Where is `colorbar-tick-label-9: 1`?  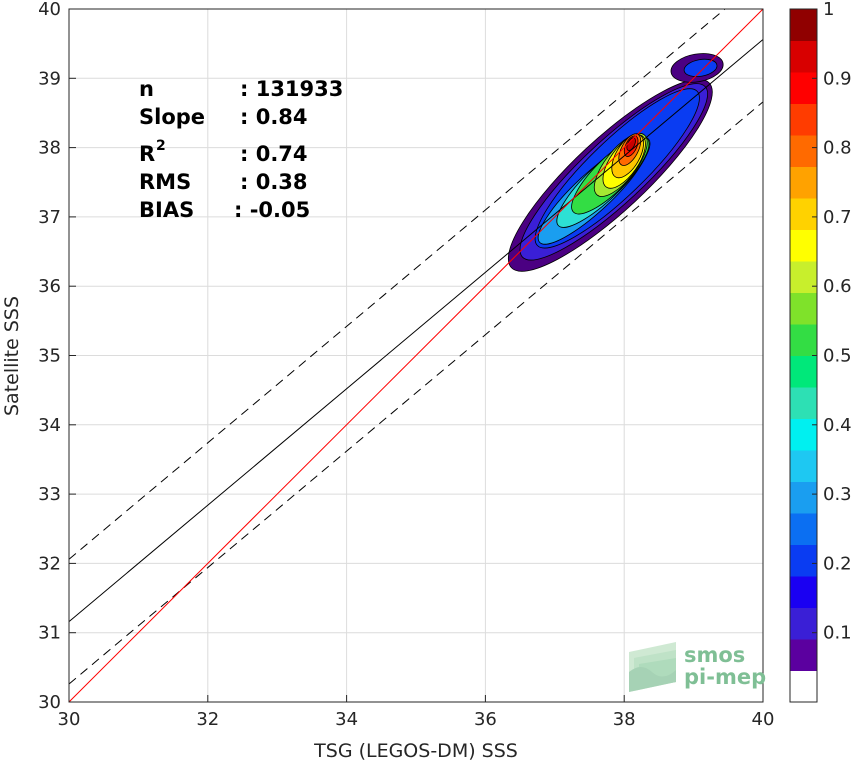 colorbar-tick-label-9: 1 is located at coordinates (828, 10).